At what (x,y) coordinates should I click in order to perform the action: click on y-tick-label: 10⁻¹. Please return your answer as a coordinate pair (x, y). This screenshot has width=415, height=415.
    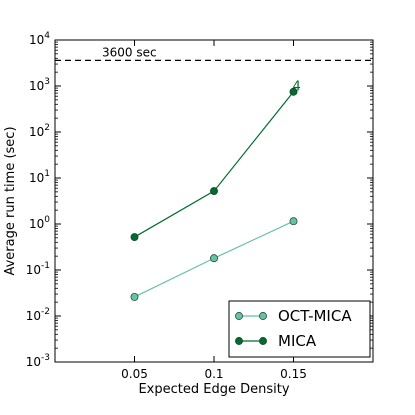
    Looking at the image, I should click on (38, 269).